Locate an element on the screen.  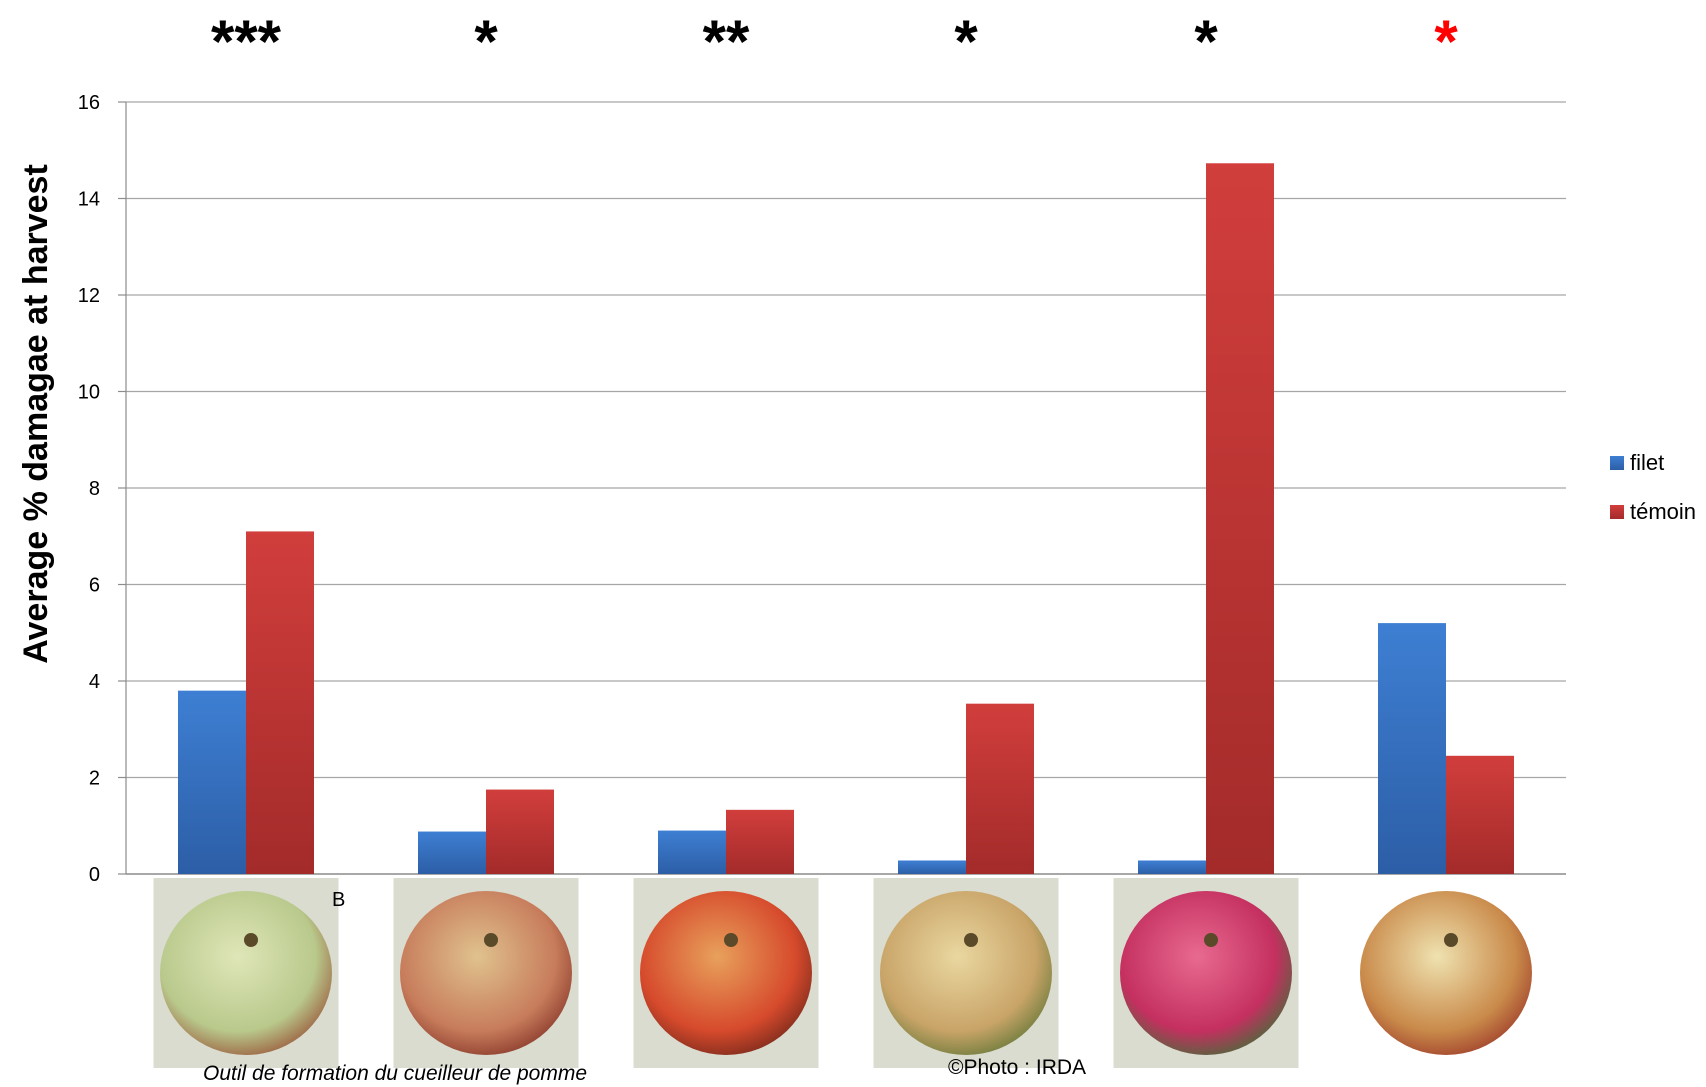
significance-markers: *** * ** * * * is located at coordinates (834, 41).